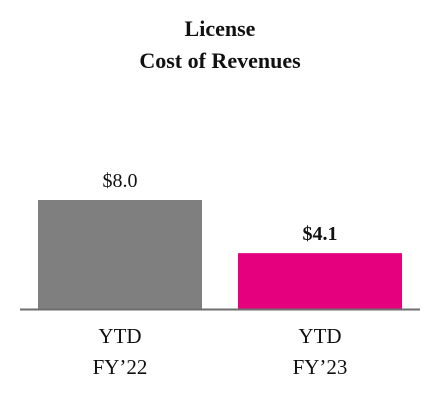 This screenshot has height=400, width=440. Describe the element at coordinates (119, 336) in the screenshot. I see `x-tick-label-1-line-1: YTD` at that location.